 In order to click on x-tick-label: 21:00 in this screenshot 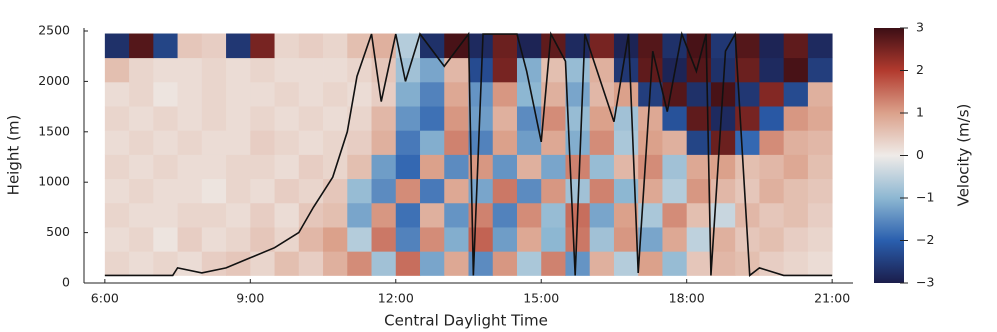, I will do `click(832, 298)`.